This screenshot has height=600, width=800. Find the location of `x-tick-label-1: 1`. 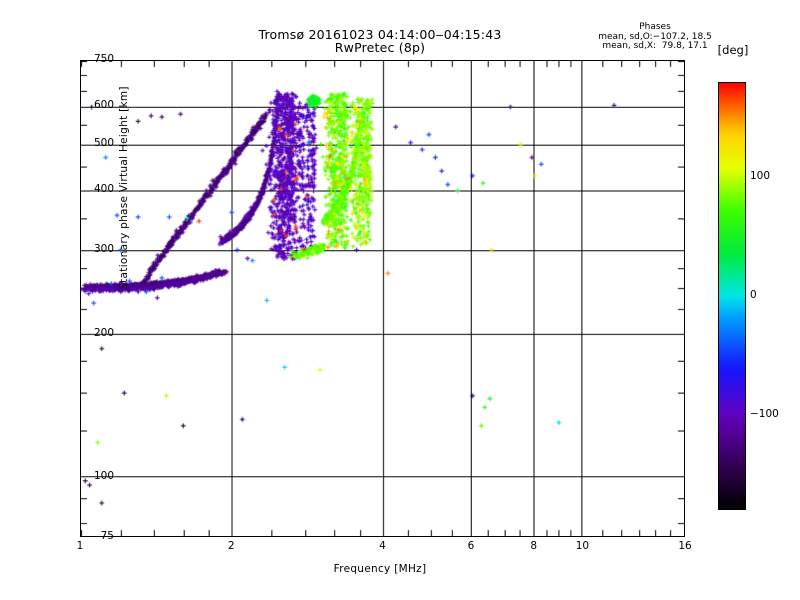

x-tick-label-1: 1 is located at coordinates (80, 546).